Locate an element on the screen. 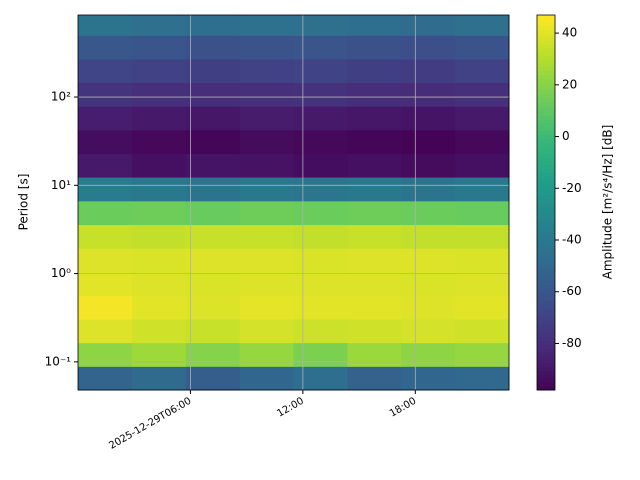 The width and height of the screenshot is (640, 480). colorbar-tick-label: -20 is located at coordinates (572, 188).